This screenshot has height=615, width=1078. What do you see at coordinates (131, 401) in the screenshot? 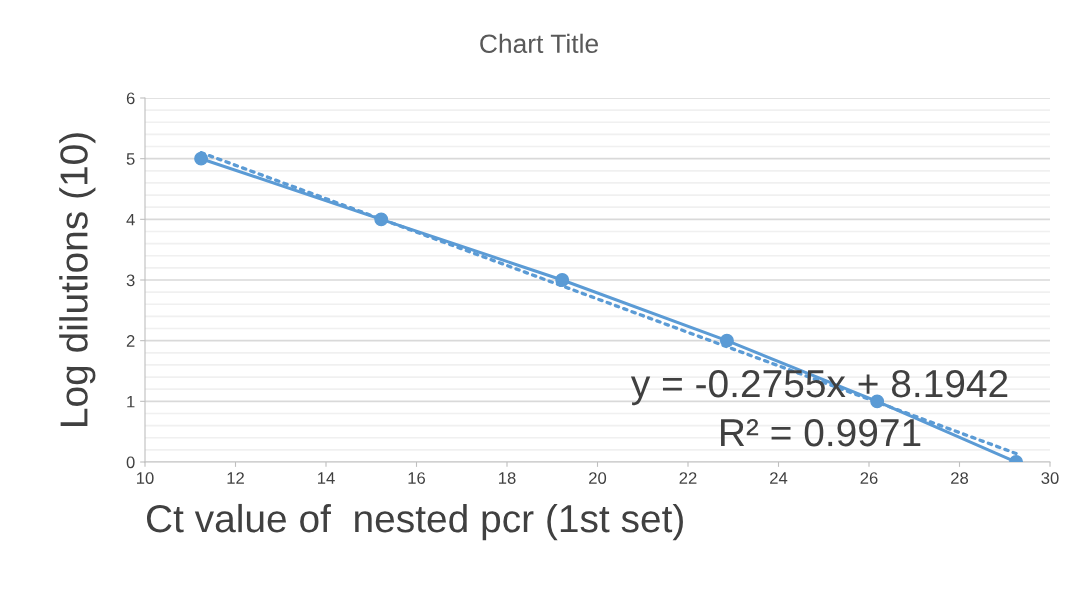
I see `y-tick-label: 1` at bounding box center [131, 401].